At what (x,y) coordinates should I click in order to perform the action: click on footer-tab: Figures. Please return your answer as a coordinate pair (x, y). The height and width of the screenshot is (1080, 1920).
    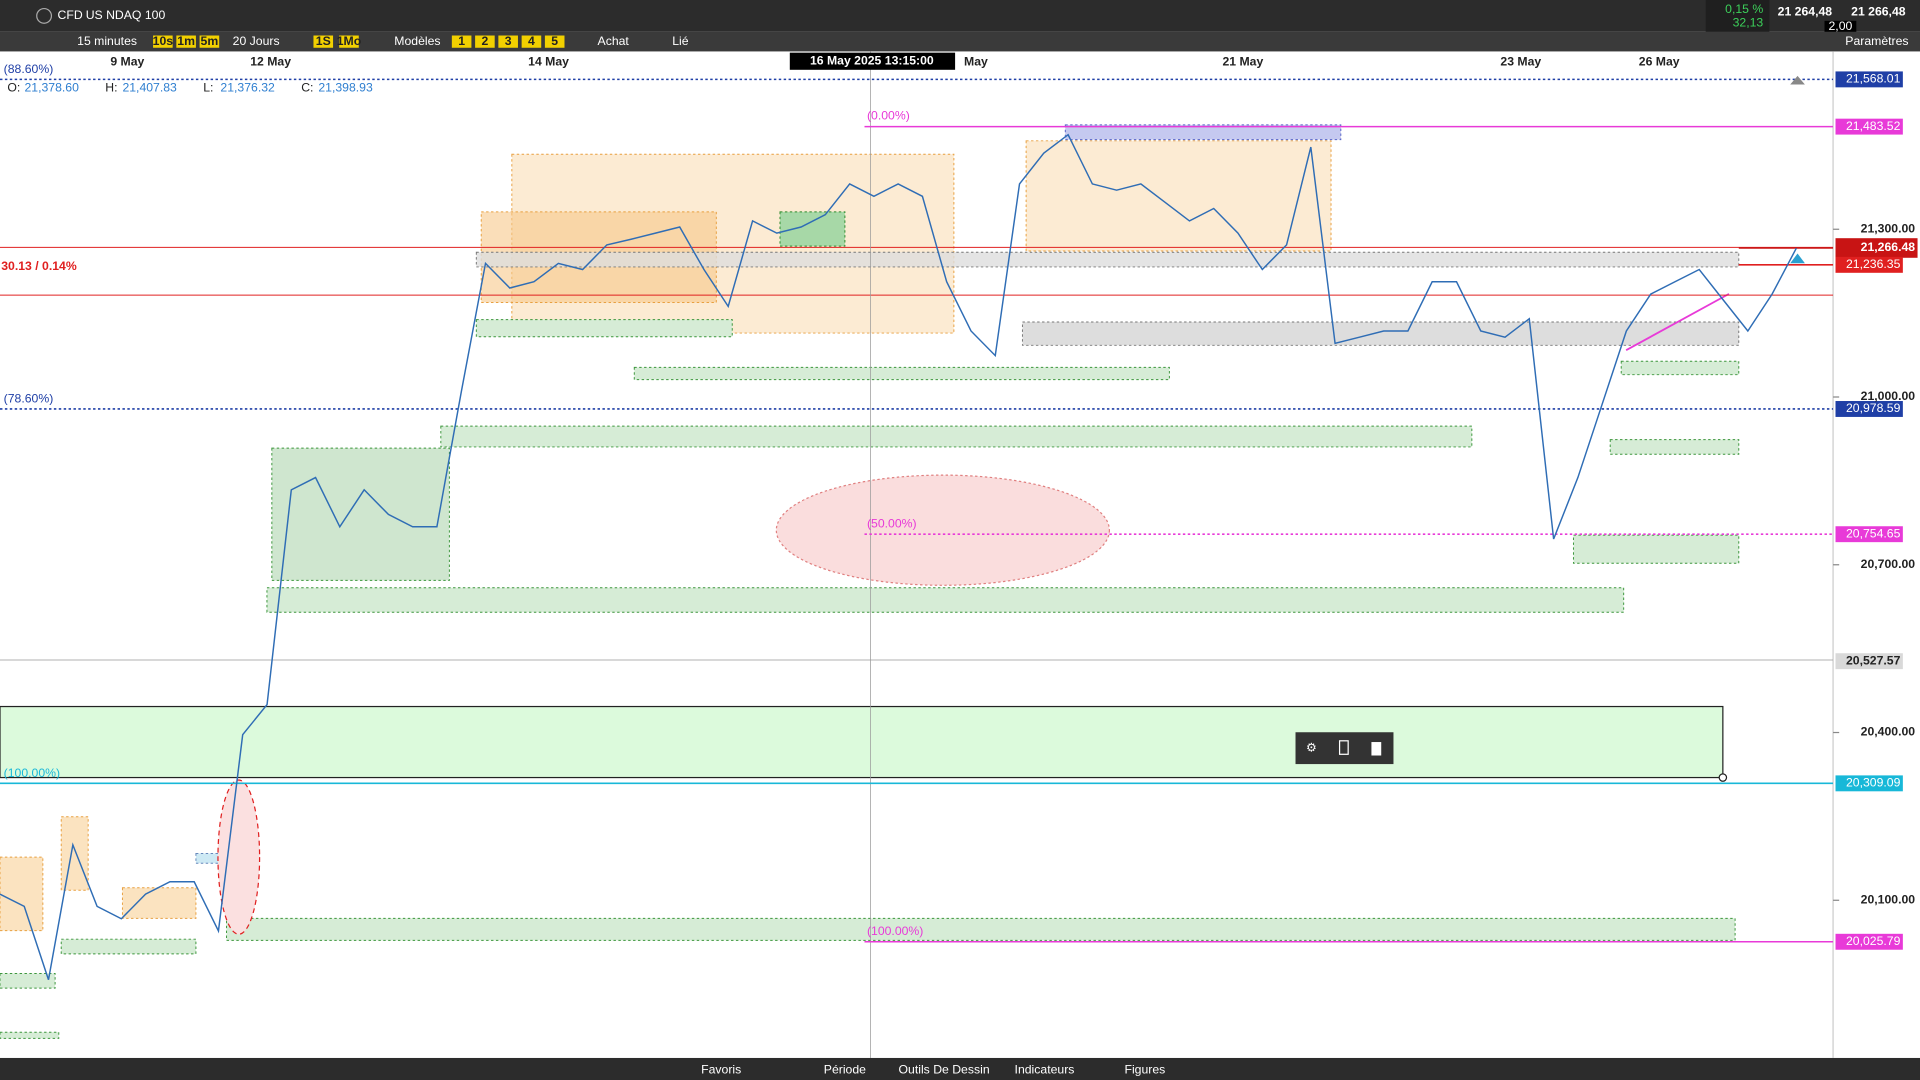
    Looking at the image, I should click on (1144, 1069).